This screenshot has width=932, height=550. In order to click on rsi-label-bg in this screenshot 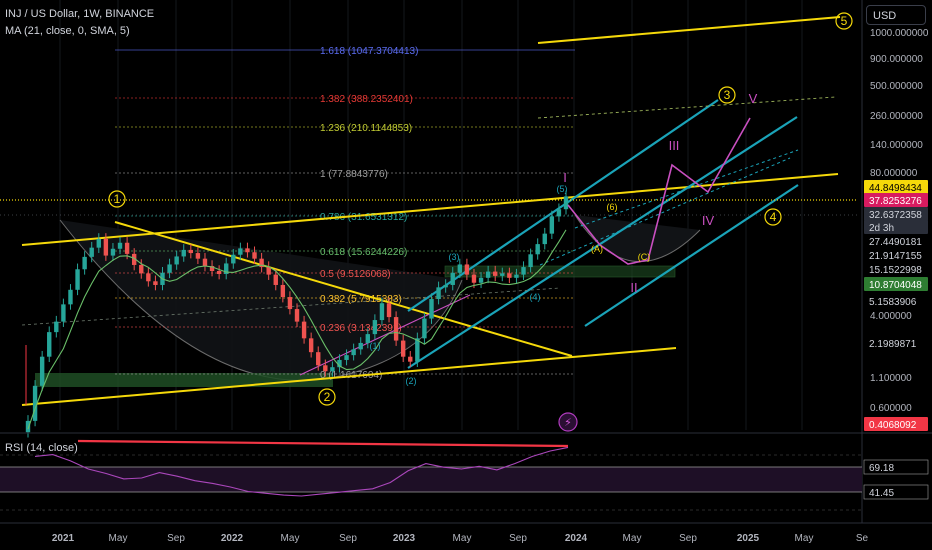, I will do `click(896, 492)`.